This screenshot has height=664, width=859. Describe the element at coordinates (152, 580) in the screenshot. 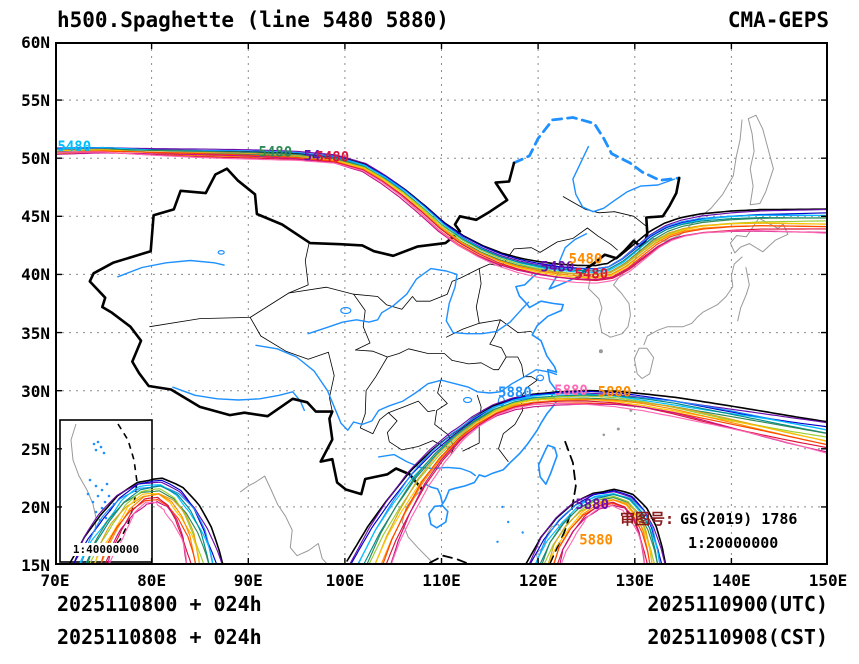

I see `x-axis-tick-label: 80E` at that location.